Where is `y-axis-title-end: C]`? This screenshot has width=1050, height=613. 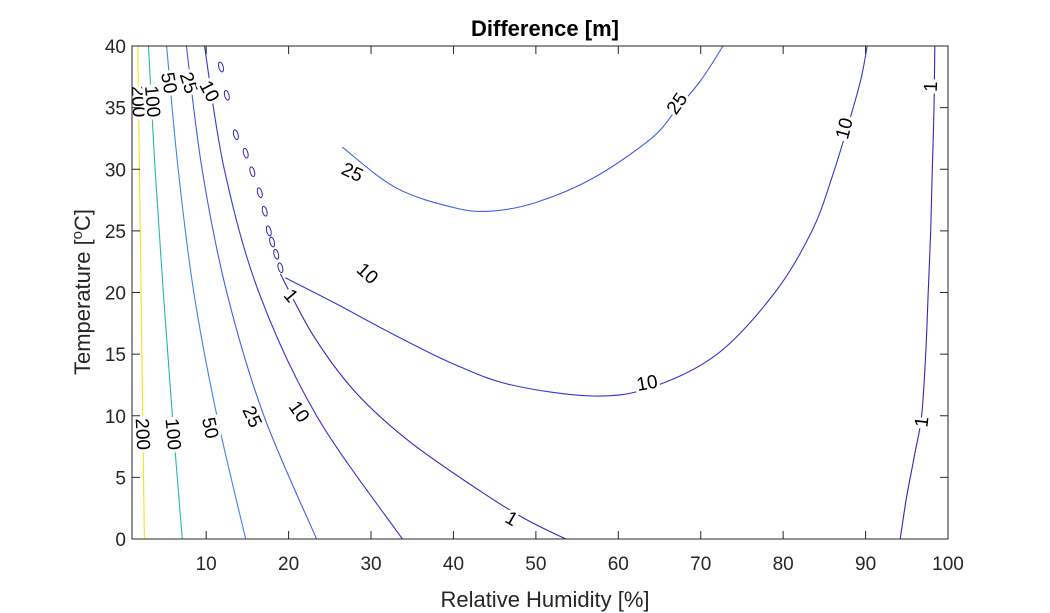
y-axis-title-end: C] is located at coordinates (82, 220).